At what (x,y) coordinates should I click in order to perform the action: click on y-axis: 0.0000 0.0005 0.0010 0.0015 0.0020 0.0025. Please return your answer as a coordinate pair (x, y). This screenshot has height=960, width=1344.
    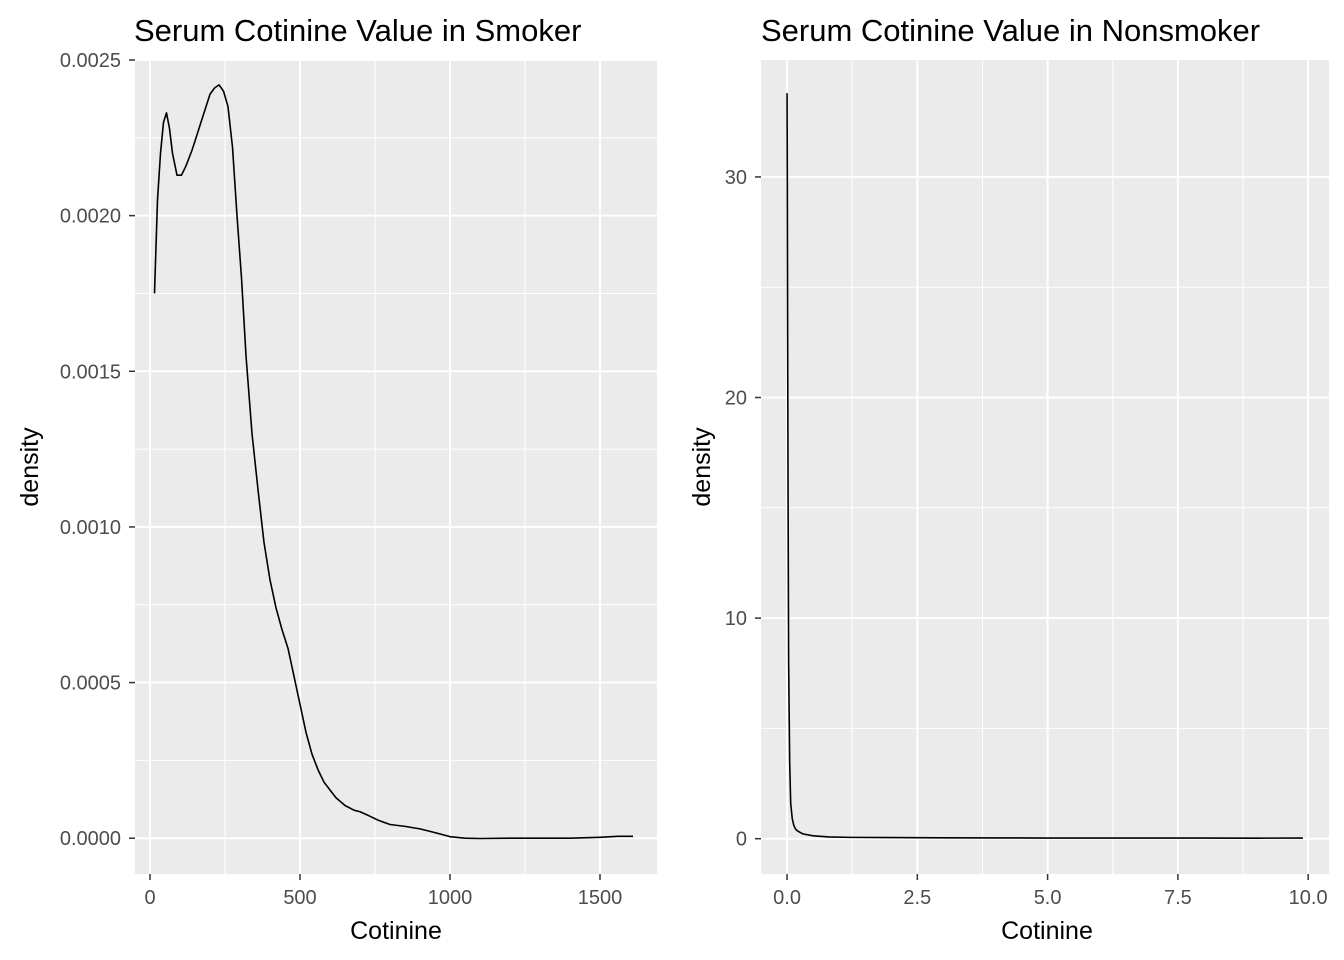
    Looking at the image, I should click on (97, 450).